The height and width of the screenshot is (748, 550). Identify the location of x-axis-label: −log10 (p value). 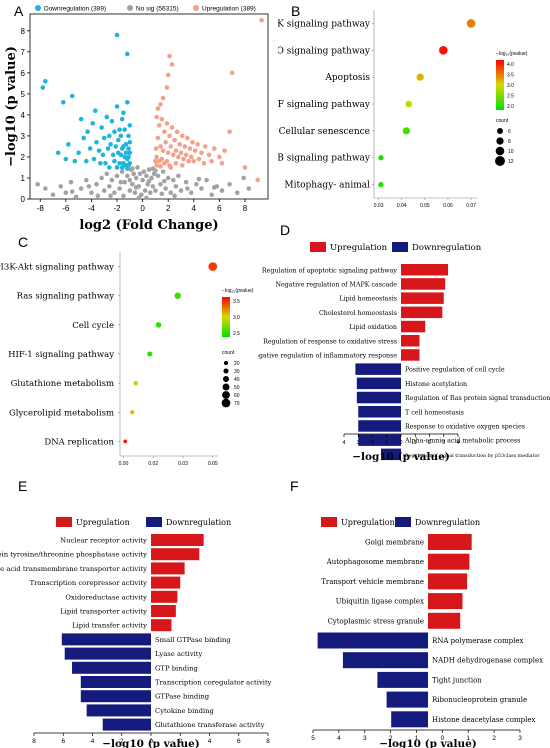
(151, 743).